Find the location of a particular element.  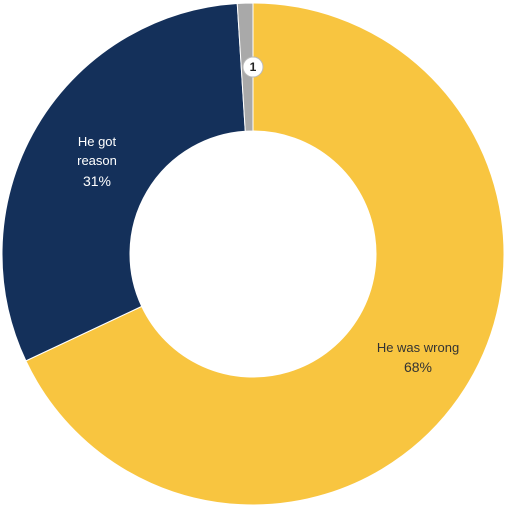

slice-label-he-got-line2: reason is located at coordinates (97, 160).